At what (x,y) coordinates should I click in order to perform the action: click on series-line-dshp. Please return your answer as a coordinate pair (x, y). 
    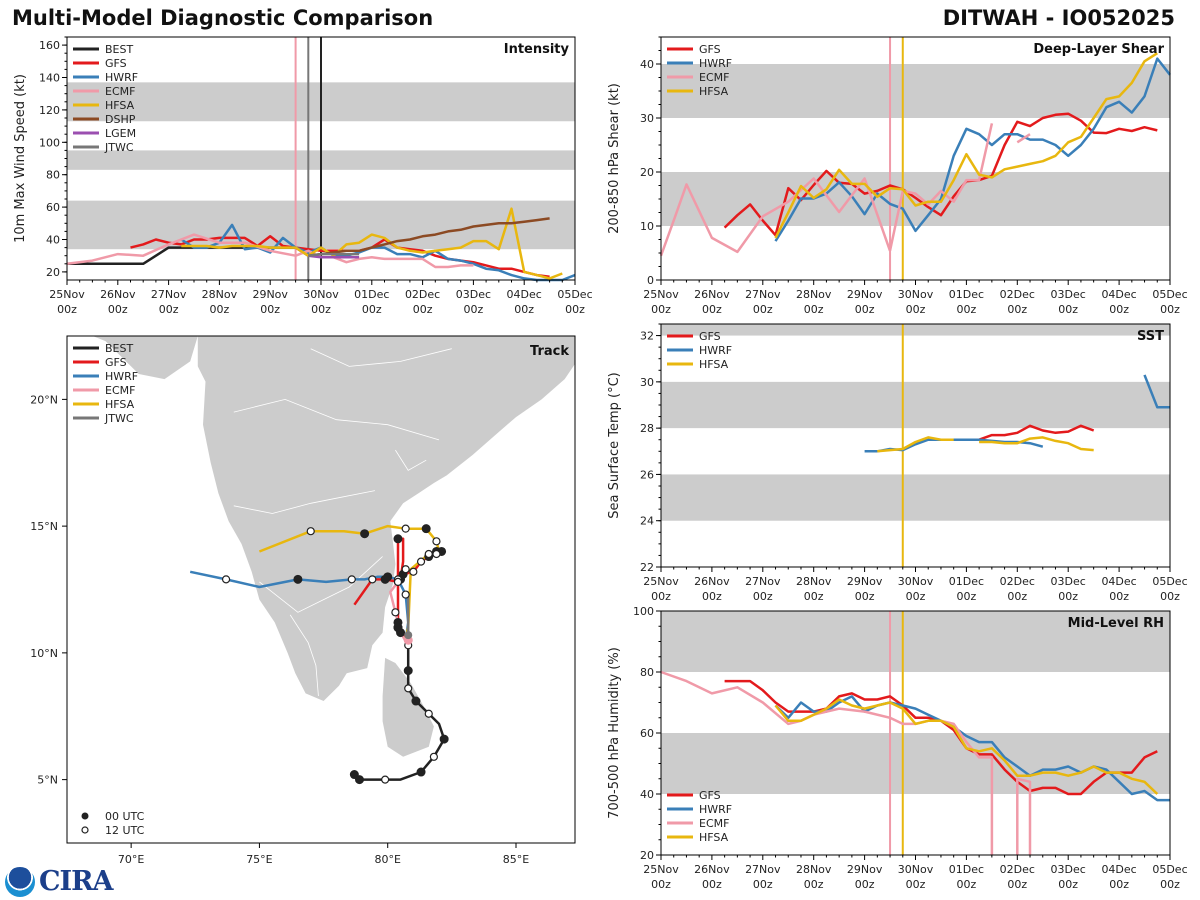
    Looking at the image, I should click on (429, 237).